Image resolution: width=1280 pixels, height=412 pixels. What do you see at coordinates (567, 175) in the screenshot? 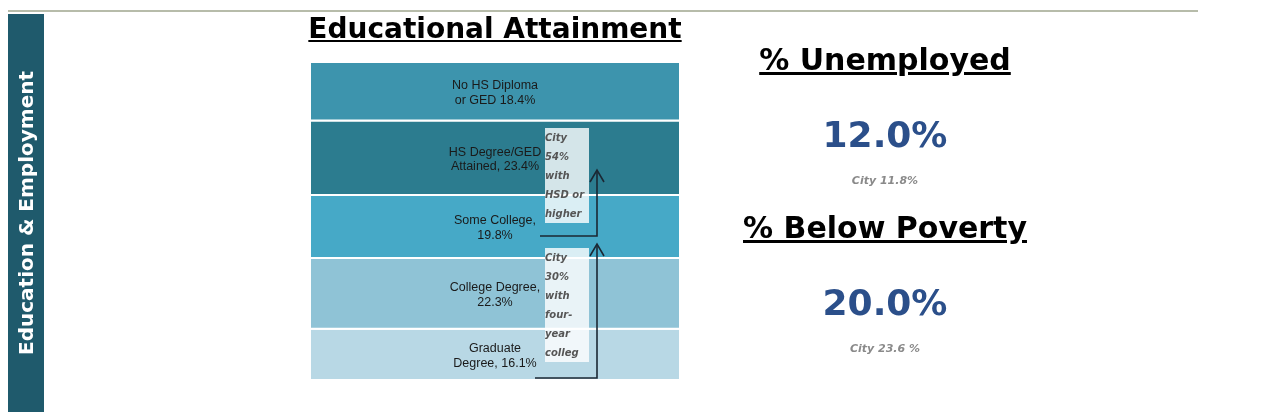
I see `annotation: City 54% with HSD or higher` at bounding box center [567, 175].